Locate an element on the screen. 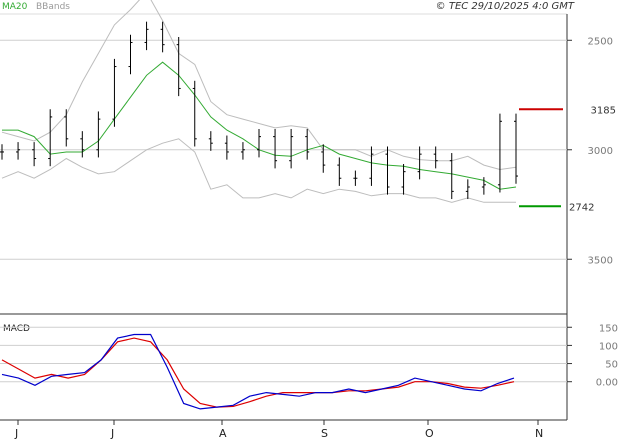 The height and width of the screenshot is (440, 627). macd-yticks: 150 100 50 0.00 is located at coordinates (607, 355).